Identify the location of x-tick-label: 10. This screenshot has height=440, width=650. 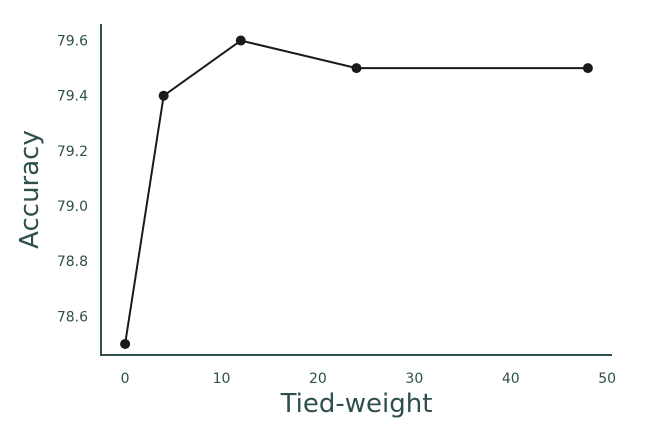
(222, 379).